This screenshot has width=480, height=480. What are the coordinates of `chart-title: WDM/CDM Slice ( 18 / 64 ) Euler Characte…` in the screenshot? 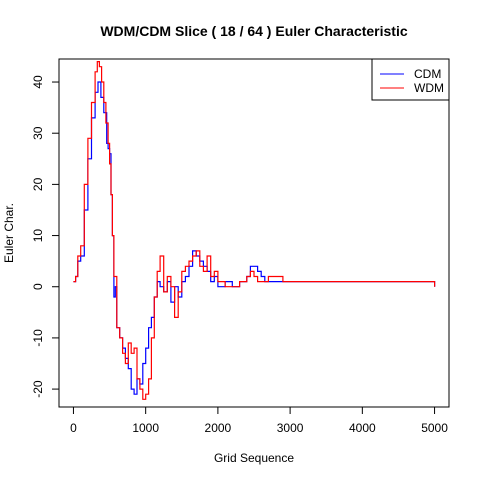 It's located at (254, 31).